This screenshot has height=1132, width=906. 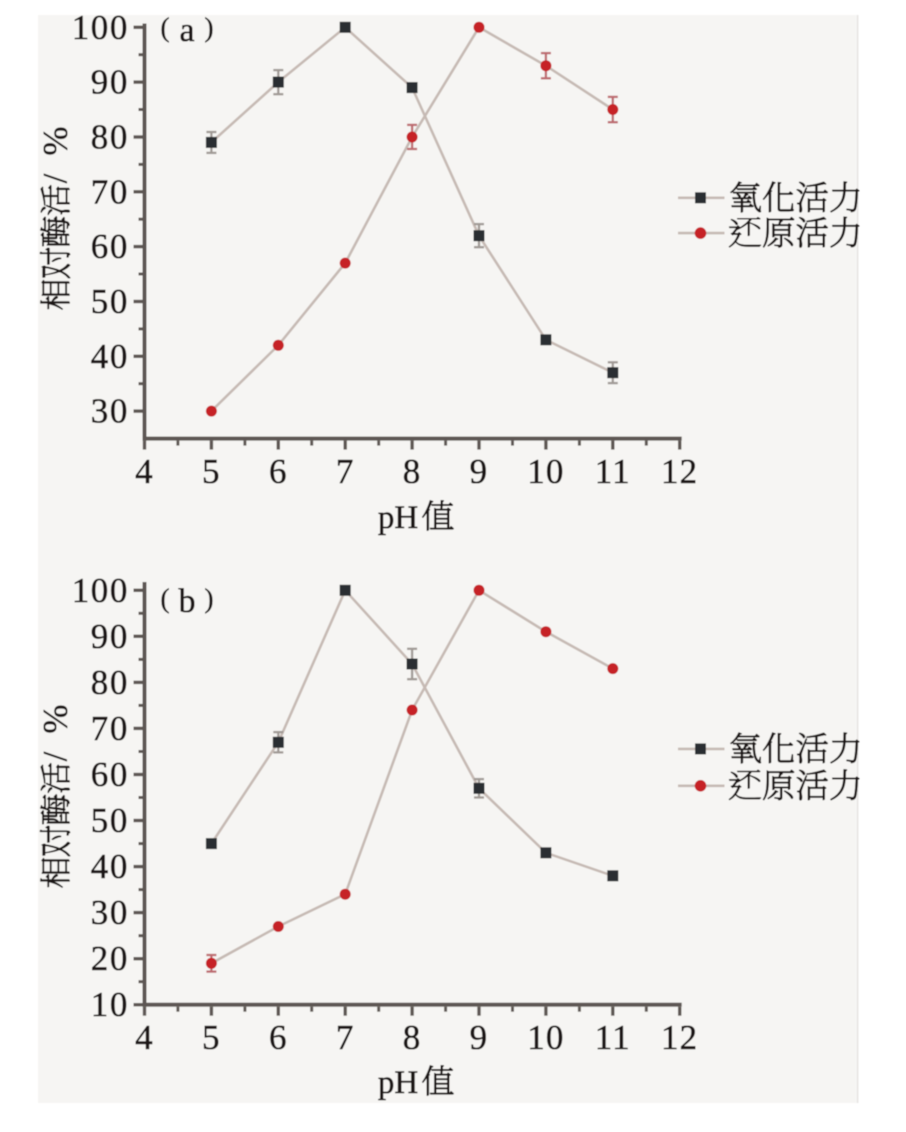 What do you see at coordinates (110, 958) in the screenshot?
I see `svg-text: 20` at bounding box center [110, 958].